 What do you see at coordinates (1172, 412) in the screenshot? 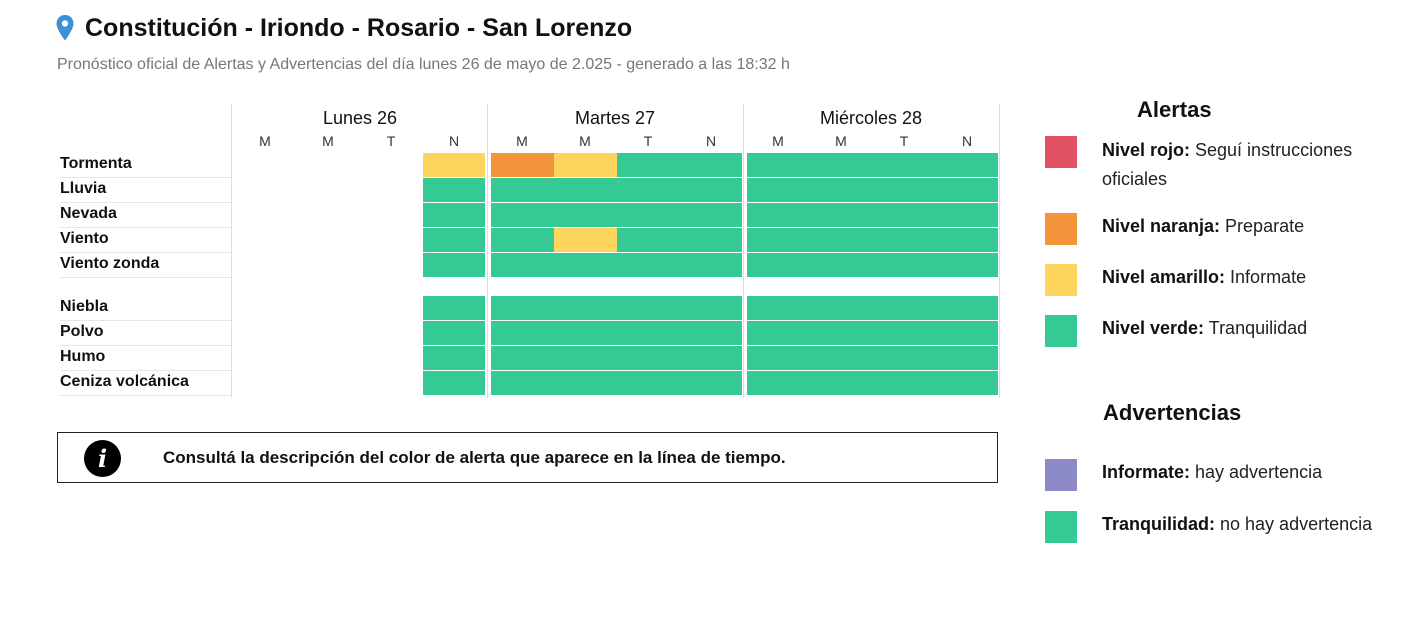
I see `advertencias-legend-title: Advertencias` at bounding box center [1172, 412].